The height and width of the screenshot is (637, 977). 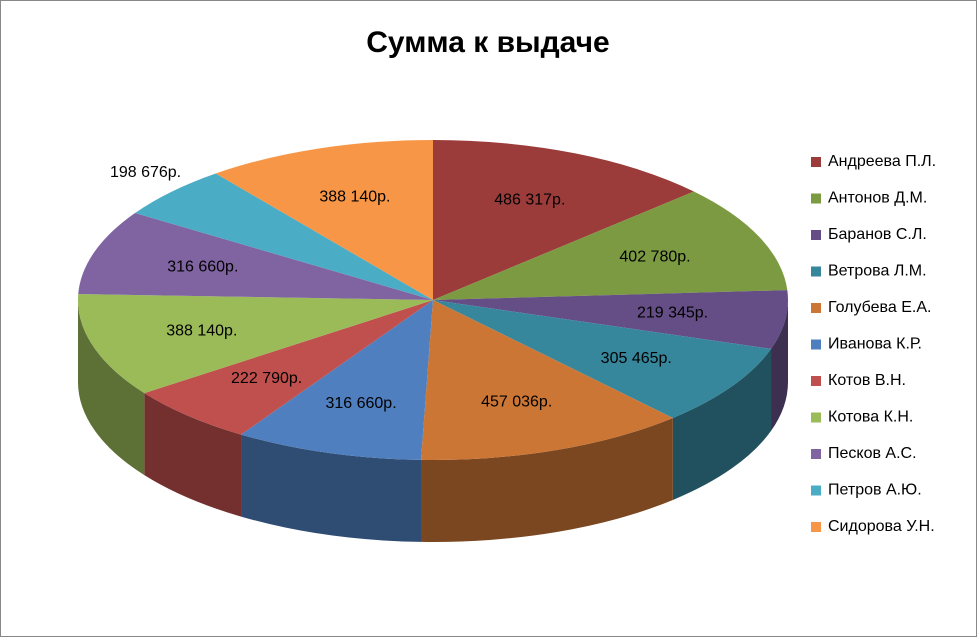 I want to click on legend-label: Сидорова У.Н., so click(x=881, y=526).